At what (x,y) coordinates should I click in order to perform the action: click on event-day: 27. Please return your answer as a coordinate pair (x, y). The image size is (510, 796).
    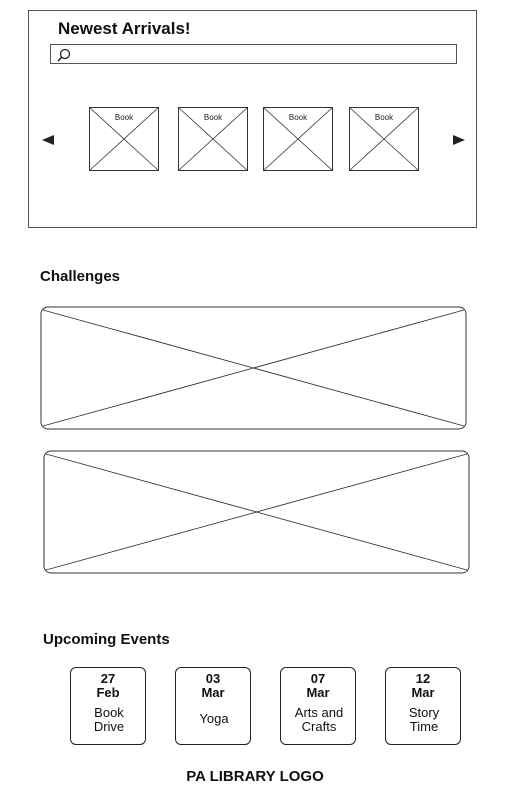
    Looking at the image, I should click on (108, 678).